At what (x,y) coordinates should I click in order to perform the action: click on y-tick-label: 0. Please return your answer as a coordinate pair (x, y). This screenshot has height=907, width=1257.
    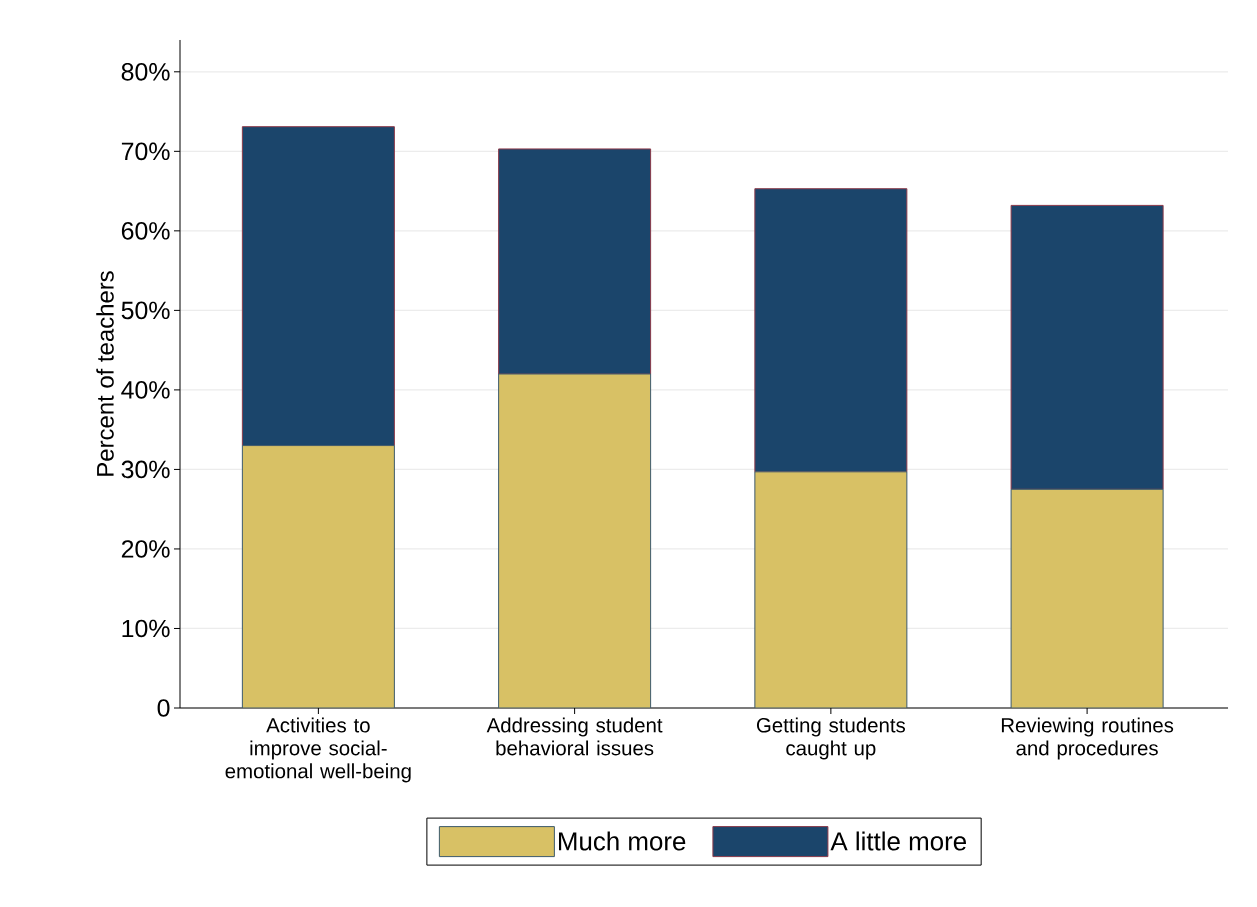
    Looking at the image, I should click on (163, 708).